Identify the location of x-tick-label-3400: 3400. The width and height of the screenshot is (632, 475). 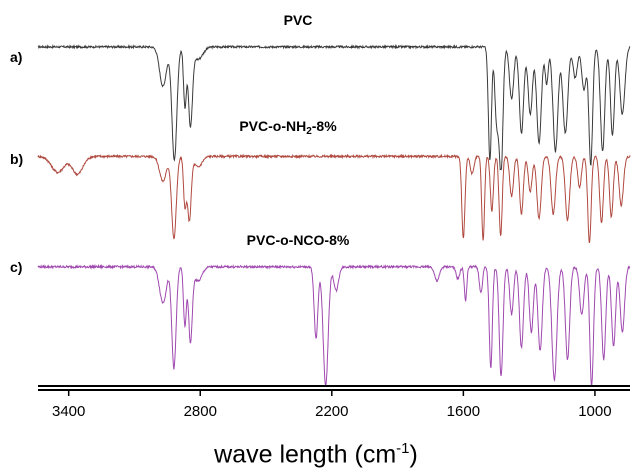
(68, 411).